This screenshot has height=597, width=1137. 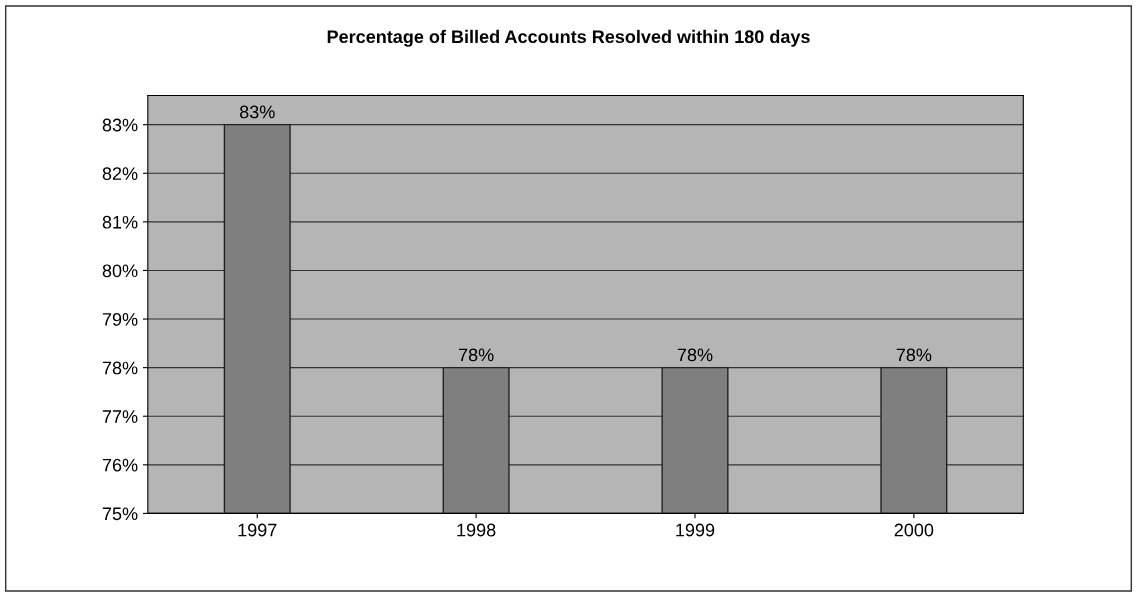 I want to click on y-tick-label: 80%, so click(x=120, y=271).